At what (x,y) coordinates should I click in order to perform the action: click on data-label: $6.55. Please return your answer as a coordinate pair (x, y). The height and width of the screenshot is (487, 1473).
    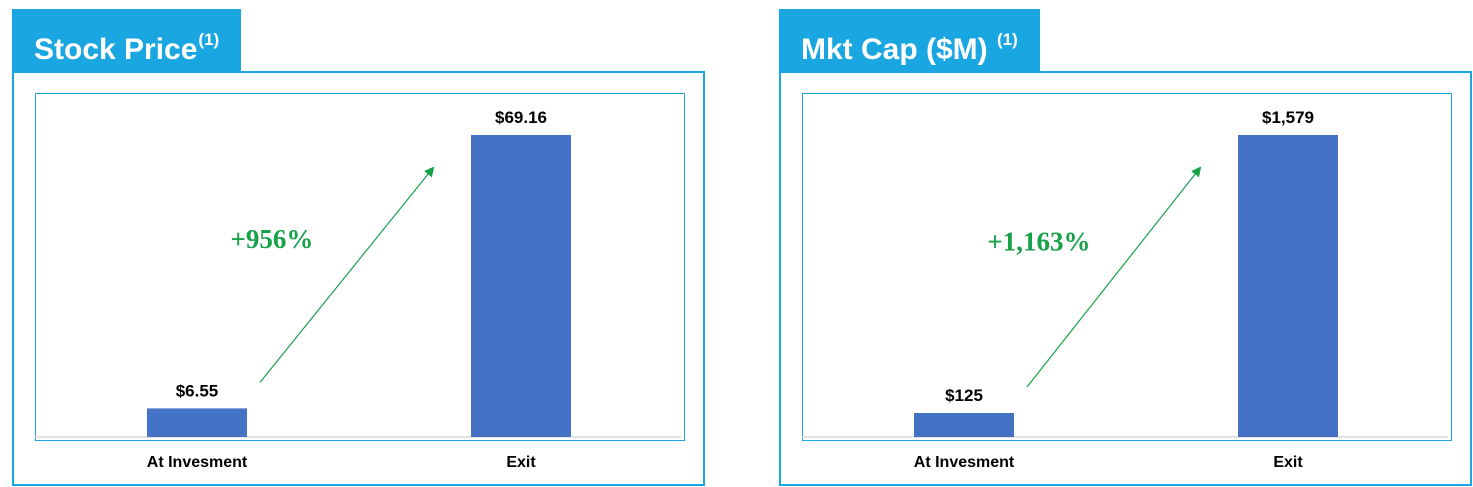
    Looking at the image, I should click on (197, 390).